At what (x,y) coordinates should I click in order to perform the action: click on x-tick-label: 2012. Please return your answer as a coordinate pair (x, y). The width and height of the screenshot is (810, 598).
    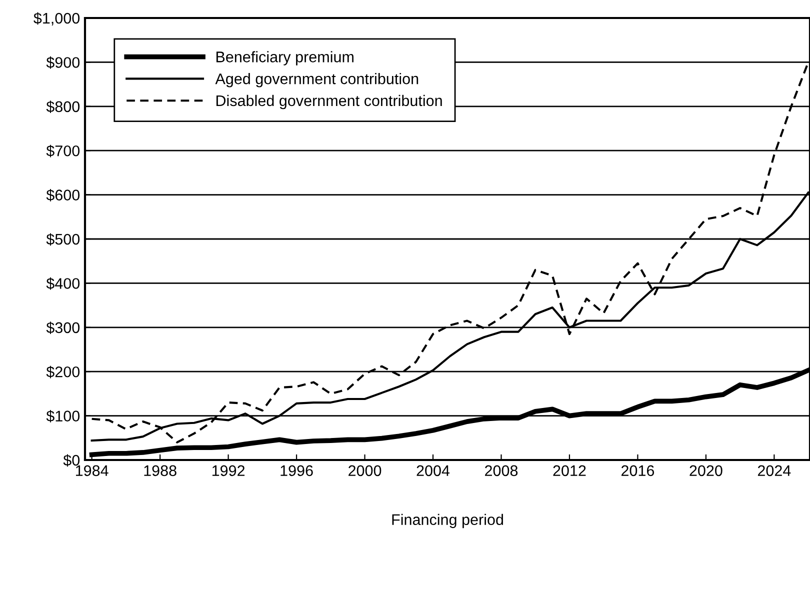
    Looking at the image, I should click on (569, 470).